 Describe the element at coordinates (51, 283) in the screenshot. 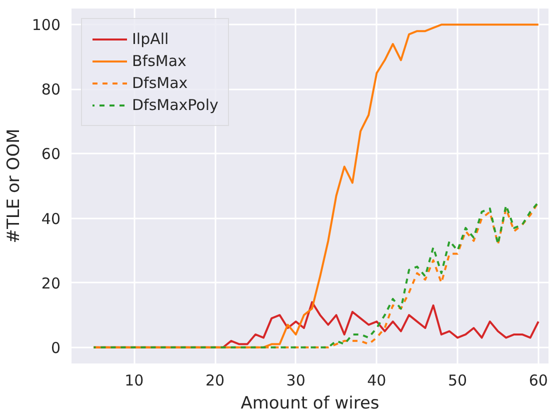

I see `y-tick-label: 20` at that location.